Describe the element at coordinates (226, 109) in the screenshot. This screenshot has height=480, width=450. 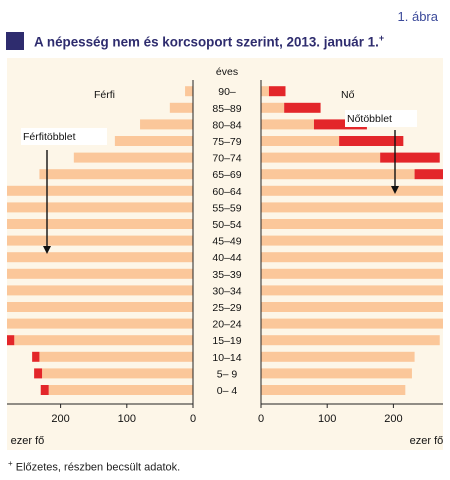
I see `age-label-17: 85–89` at that location.